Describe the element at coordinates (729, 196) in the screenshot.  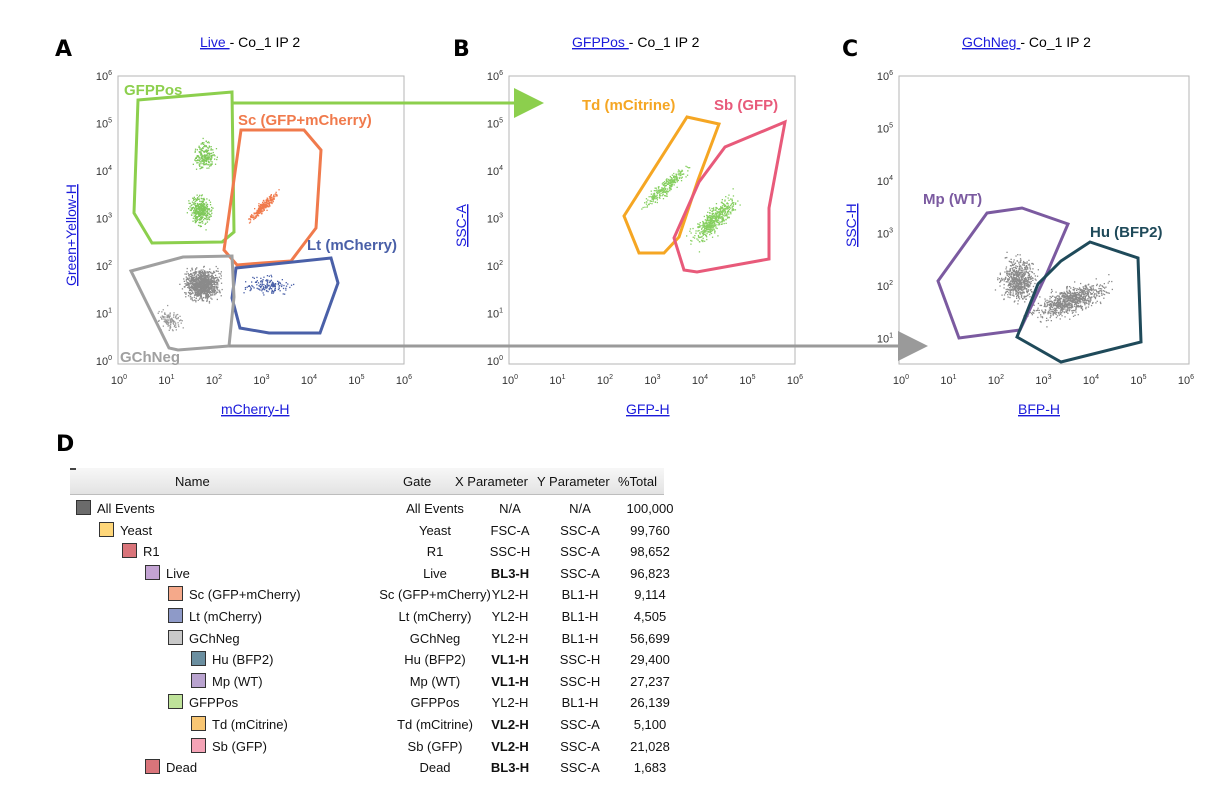
I see `gate-sb` at that location.